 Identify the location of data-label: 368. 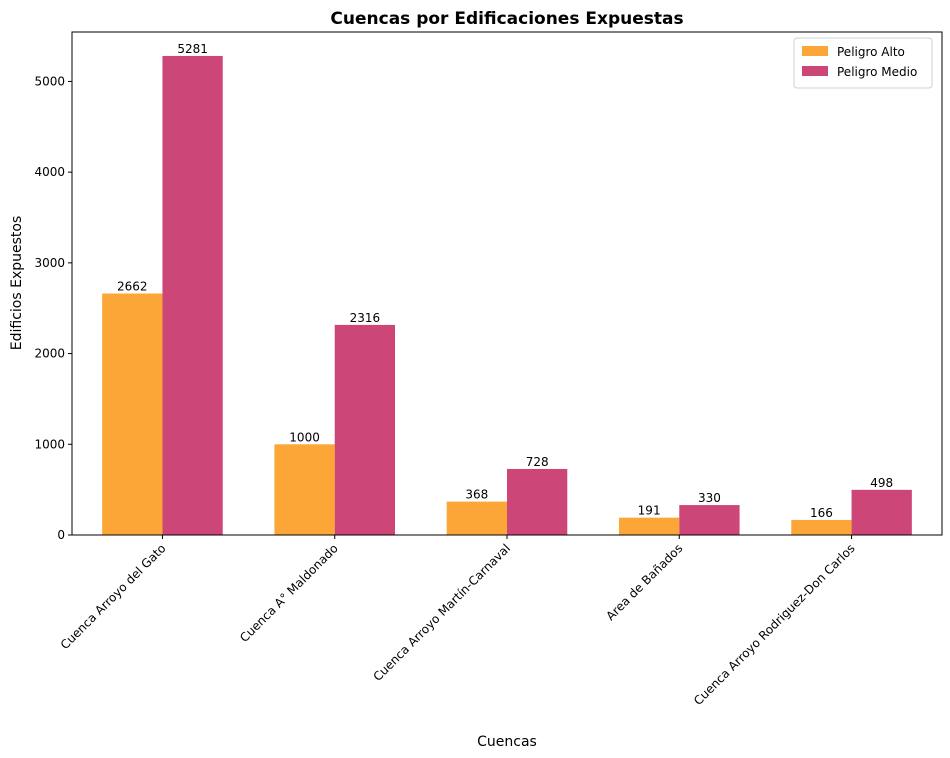
(476, 495).